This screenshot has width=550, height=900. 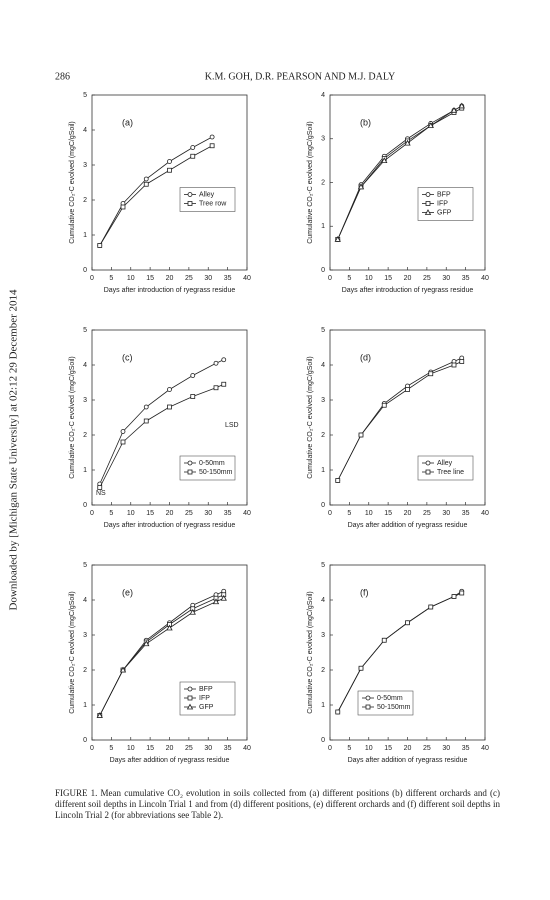 I want to click on page-number: 286, so click(x=62, y=76).